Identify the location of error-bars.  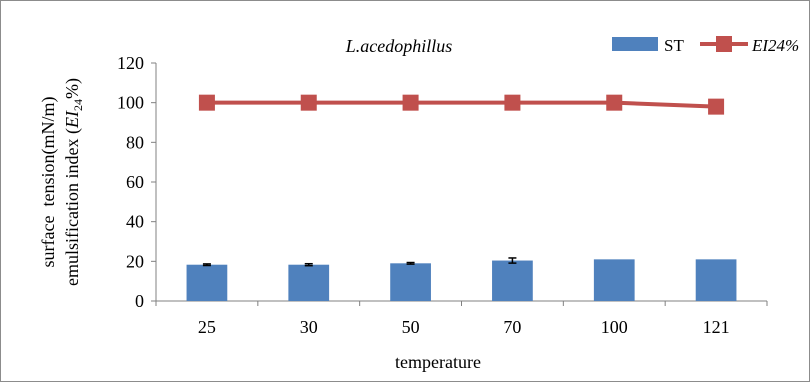
(359, 262).